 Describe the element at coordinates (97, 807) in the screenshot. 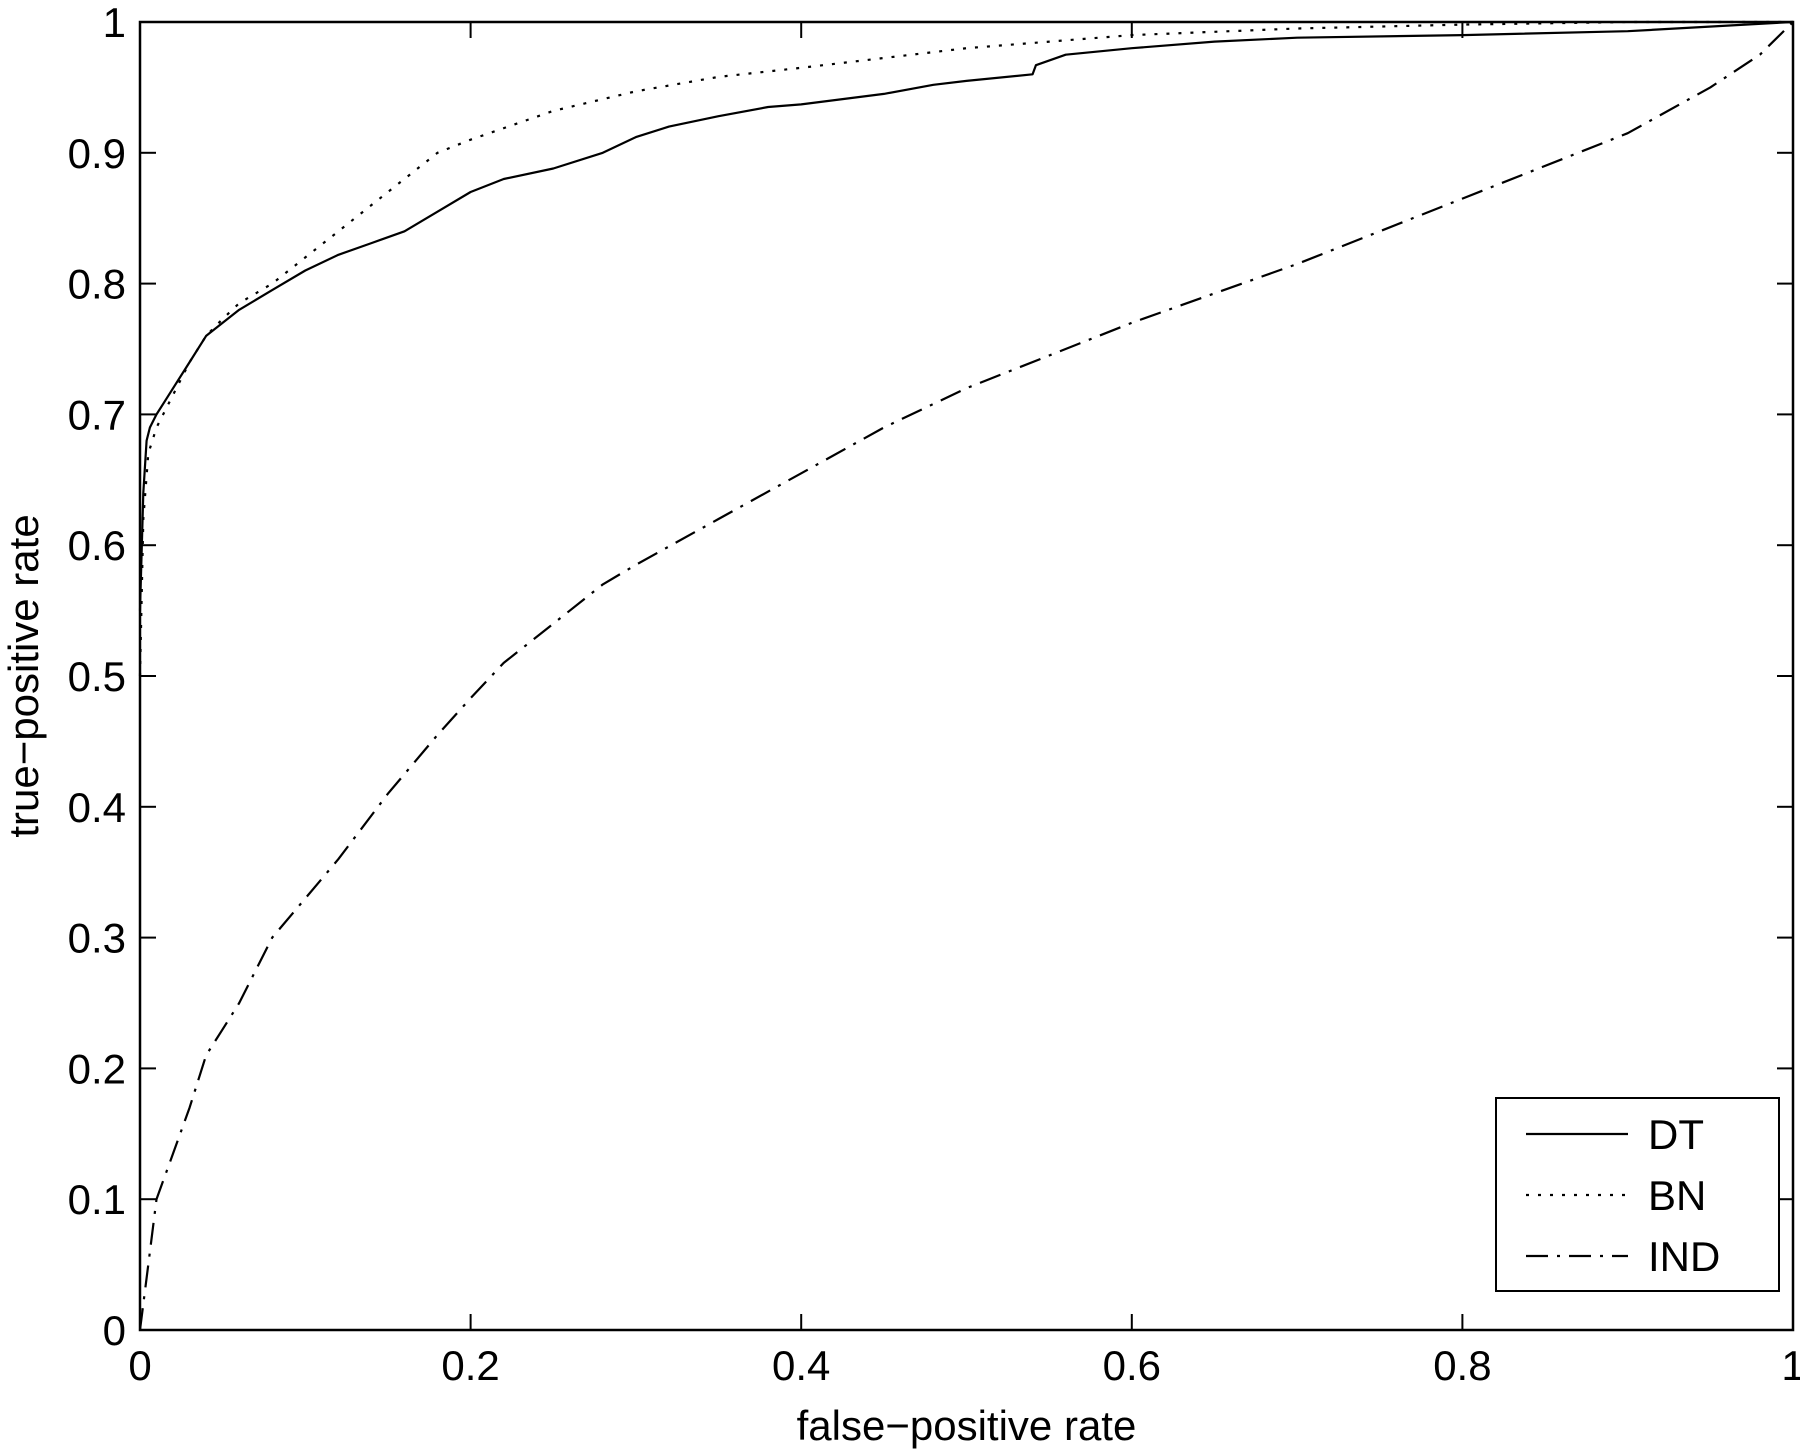

I see `y-tick-label: 0.4` at that location.